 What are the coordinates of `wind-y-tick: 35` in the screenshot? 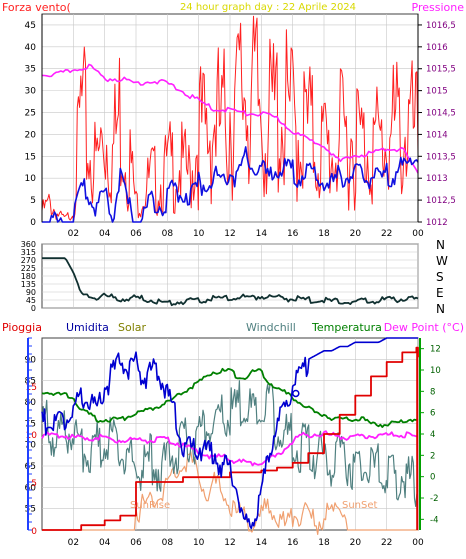 It's located at (30, 70).